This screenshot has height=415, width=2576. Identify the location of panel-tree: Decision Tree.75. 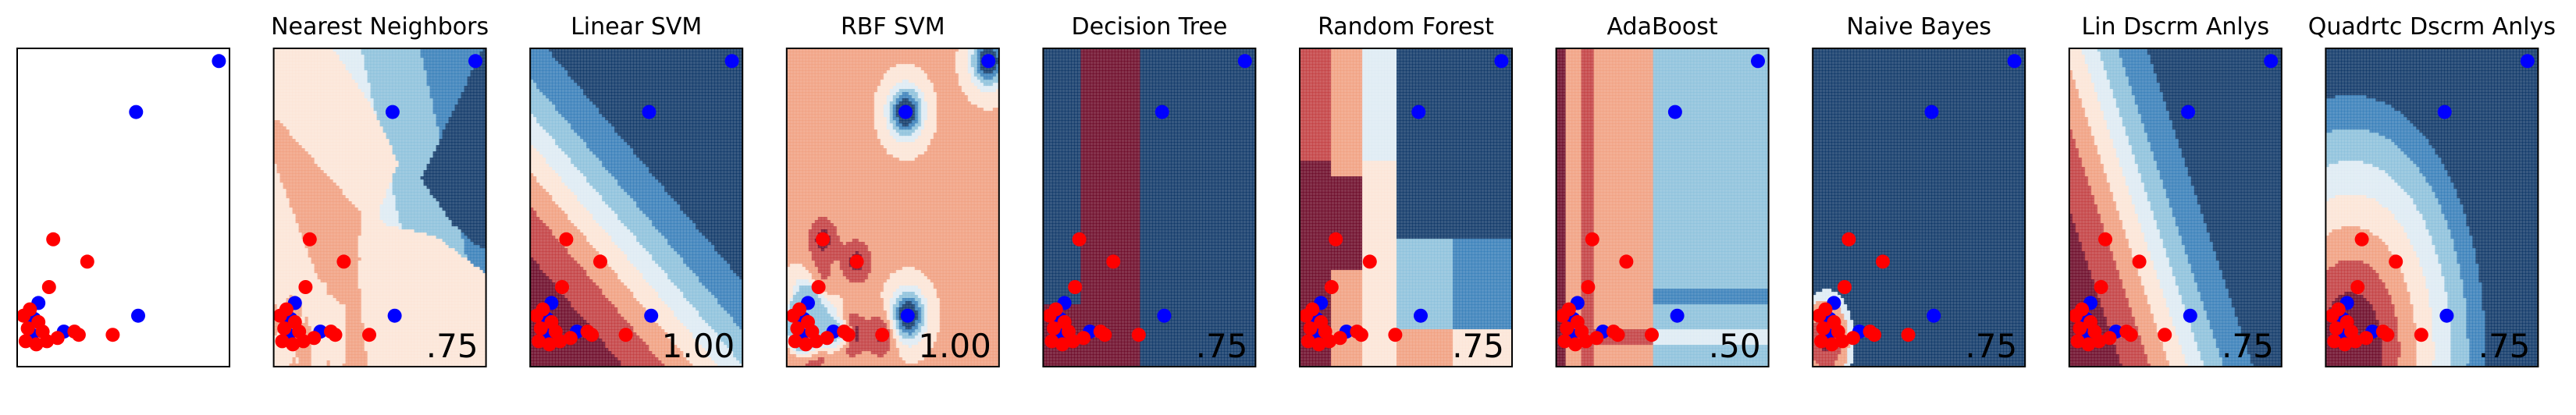
(1149, 190).